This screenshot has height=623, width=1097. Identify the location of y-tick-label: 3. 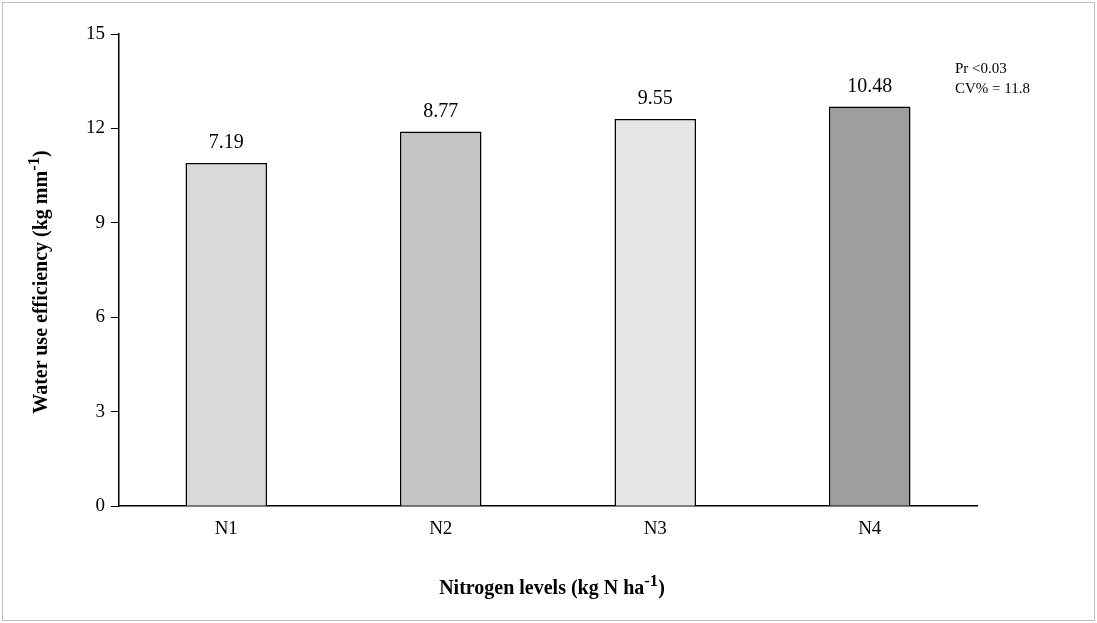
(100, 410).